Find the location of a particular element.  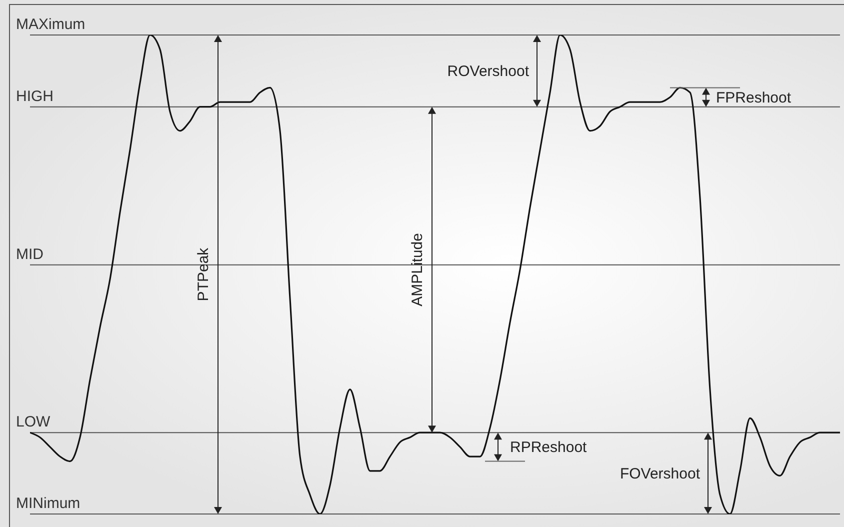

annotation: ROVershoot is located at coordinates (488, 71).